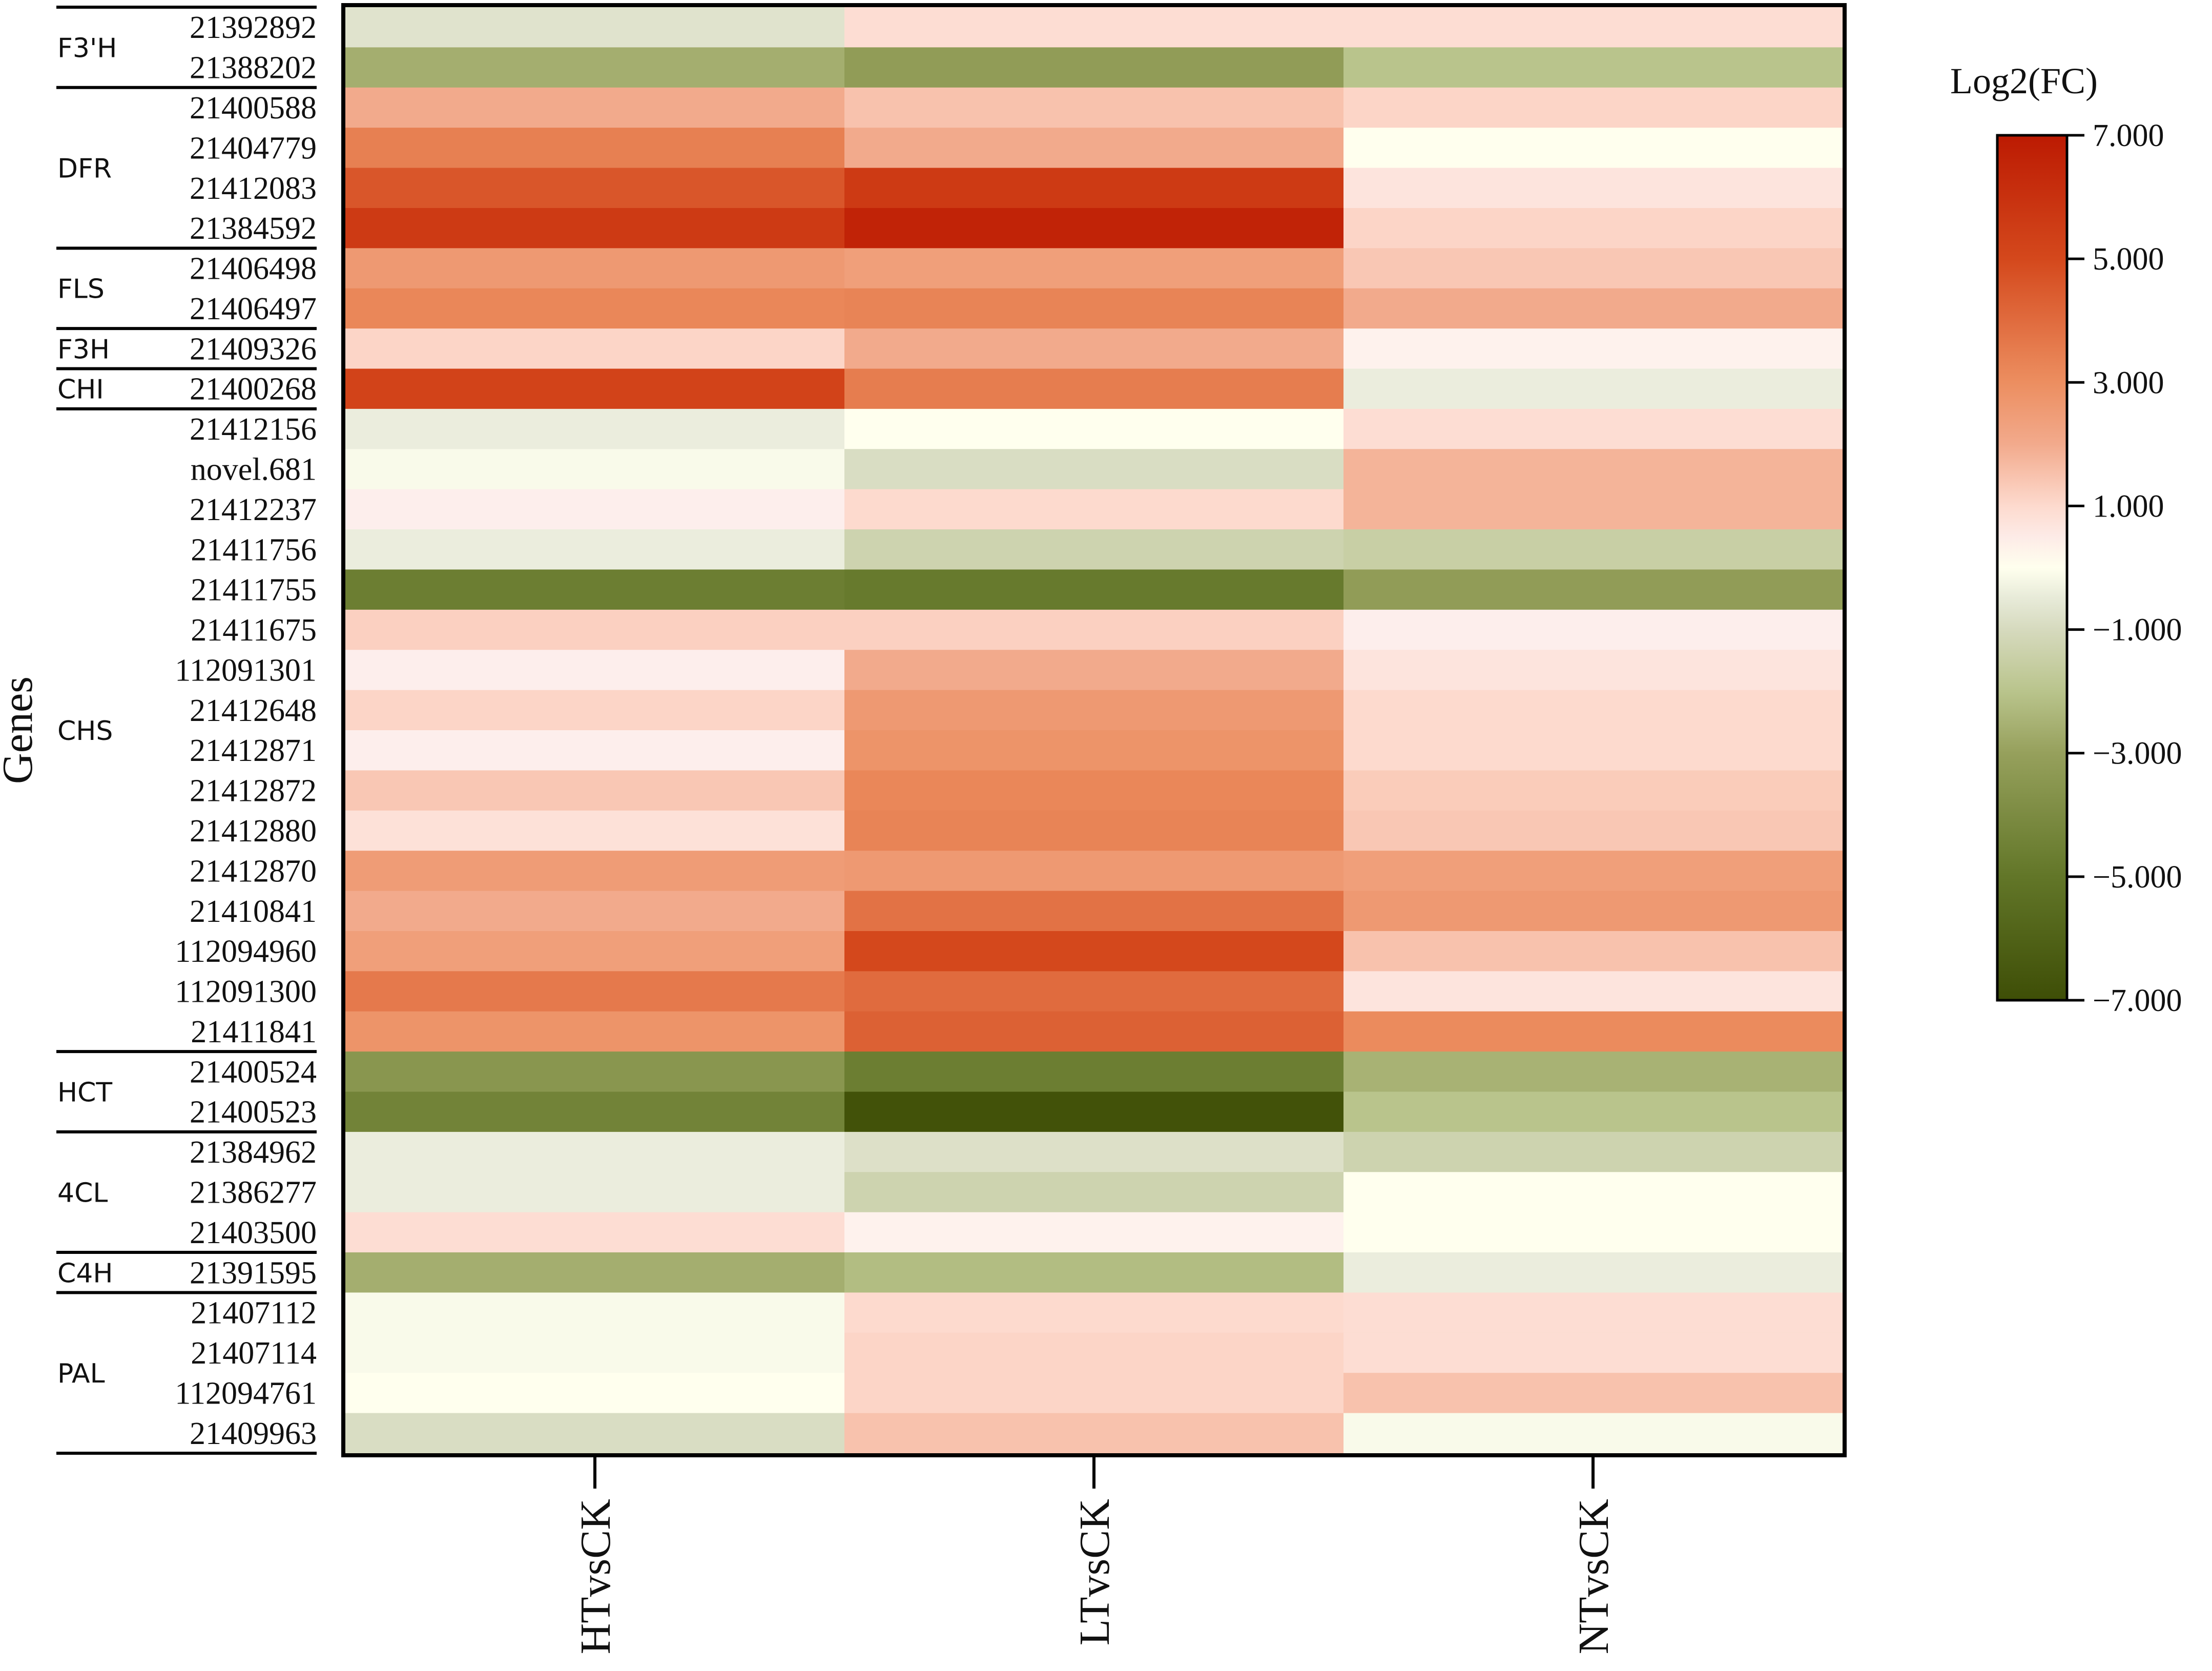 The height and width of the screenshot is (1671, 2212). Describe the element at coordinates (81, 1373) in the screenshot. I see `gene-group-label: PAL` at that location.